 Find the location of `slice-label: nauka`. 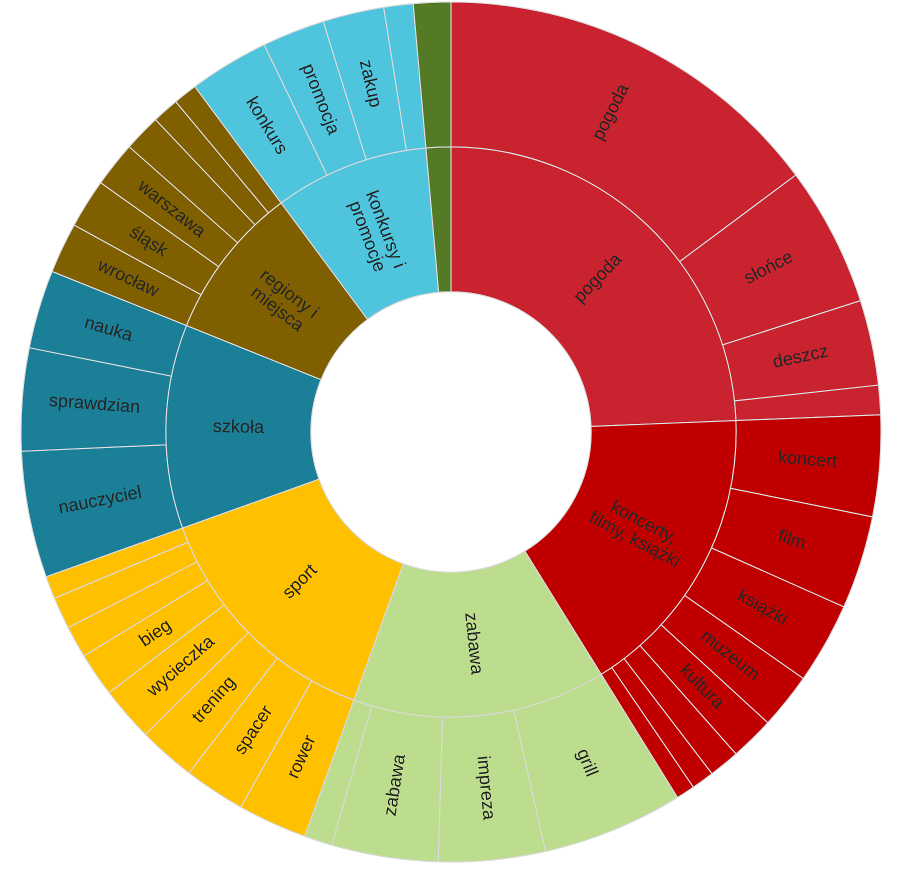

slice-label: nauka is located at coordinates (109, 328).